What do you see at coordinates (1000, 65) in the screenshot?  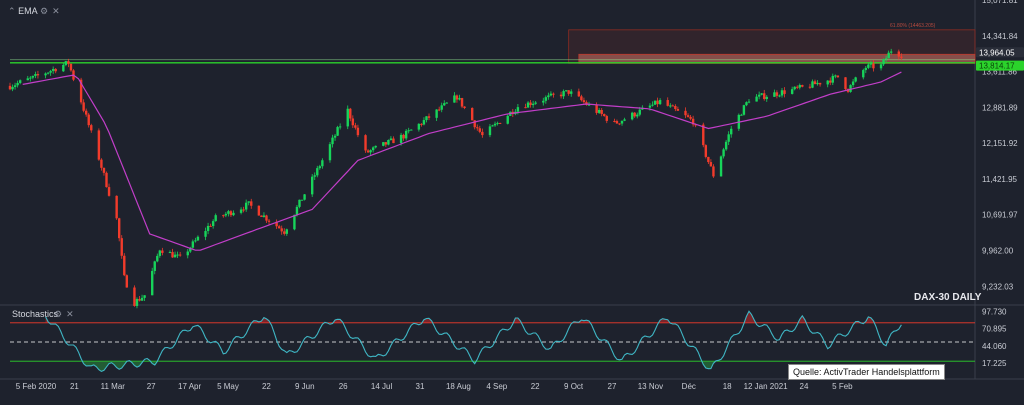 I see `price-tag-box` at bounding box center [1000, 65].